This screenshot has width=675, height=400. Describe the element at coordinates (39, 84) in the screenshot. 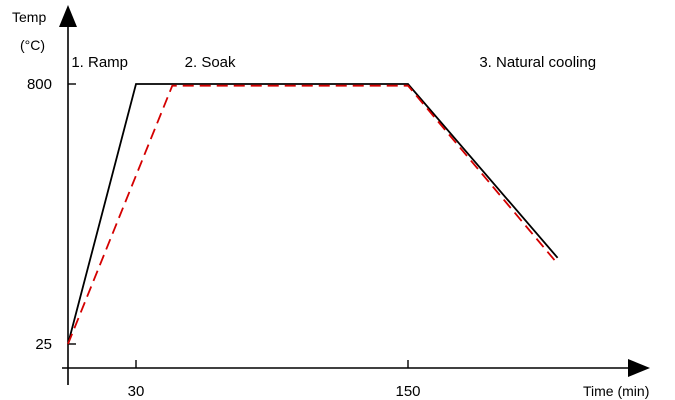

I see `y-tick-label: 800` at that location.